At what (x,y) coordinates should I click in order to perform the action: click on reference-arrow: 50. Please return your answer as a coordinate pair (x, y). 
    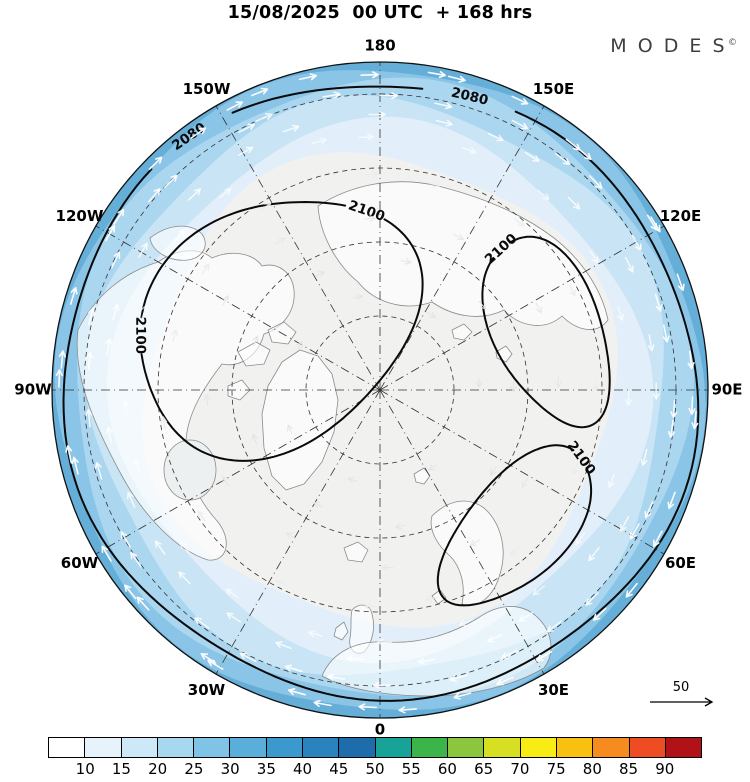
    Looking at the image, I should click on (682, 693).